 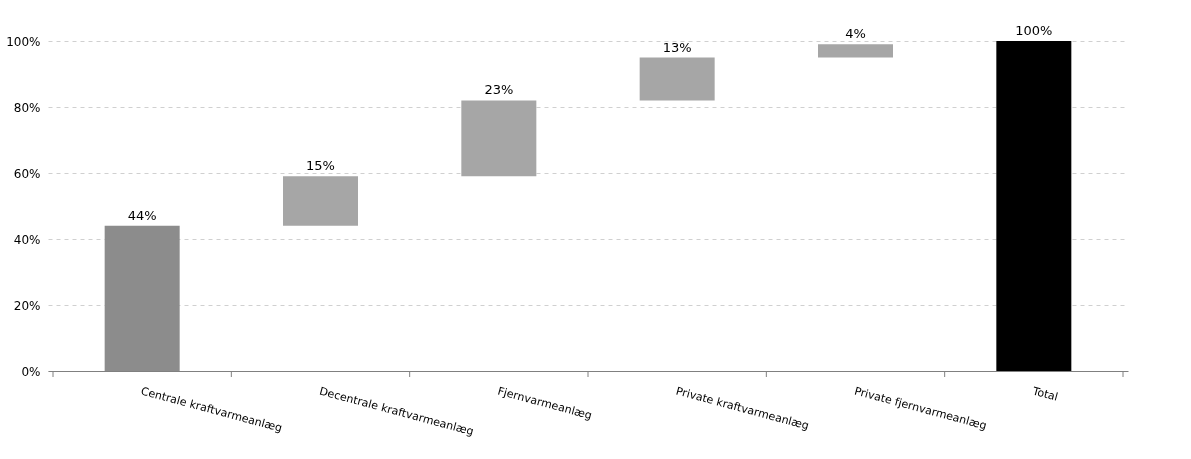 What do you see at coordinates (1034, 30) in the screenshot?
I see `data-label: 100%` at bounding box center [1034, 30].